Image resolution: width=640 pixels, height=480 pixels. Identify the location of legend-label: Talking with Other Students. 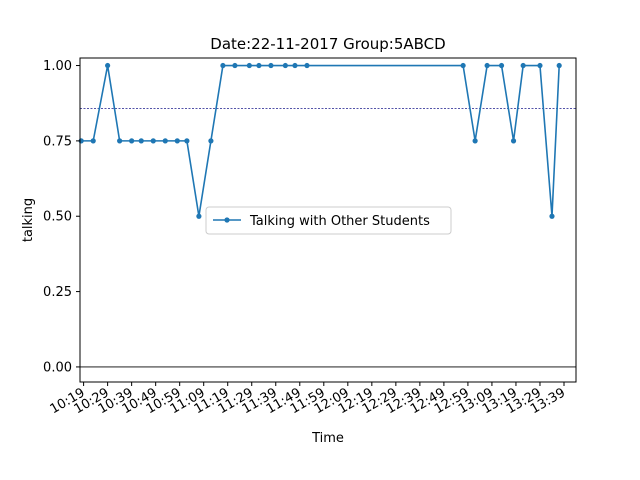
(339, 221).